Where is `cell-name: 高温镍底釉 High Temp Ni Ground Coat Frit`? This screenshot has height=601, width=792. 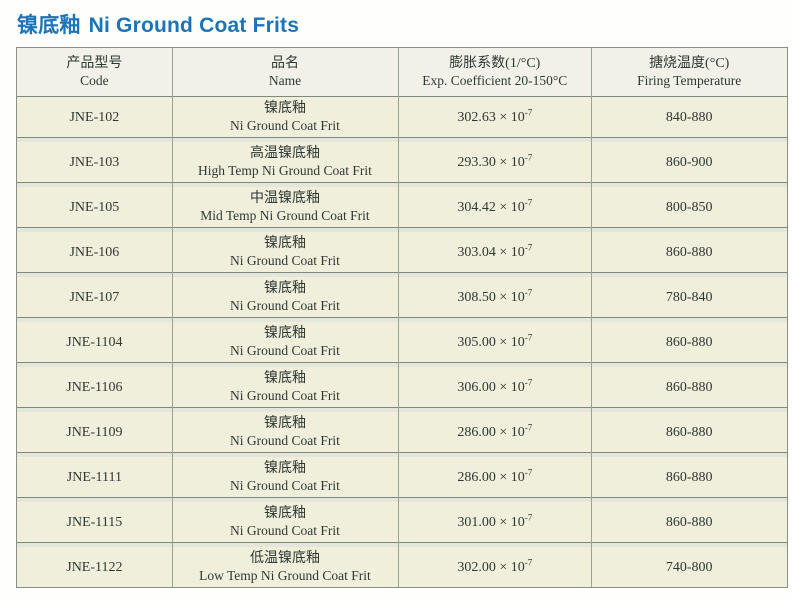 cell-name: 高温镍底釉 High Temp Ni Ground Coat Frit is located at coordinates (285, 162).